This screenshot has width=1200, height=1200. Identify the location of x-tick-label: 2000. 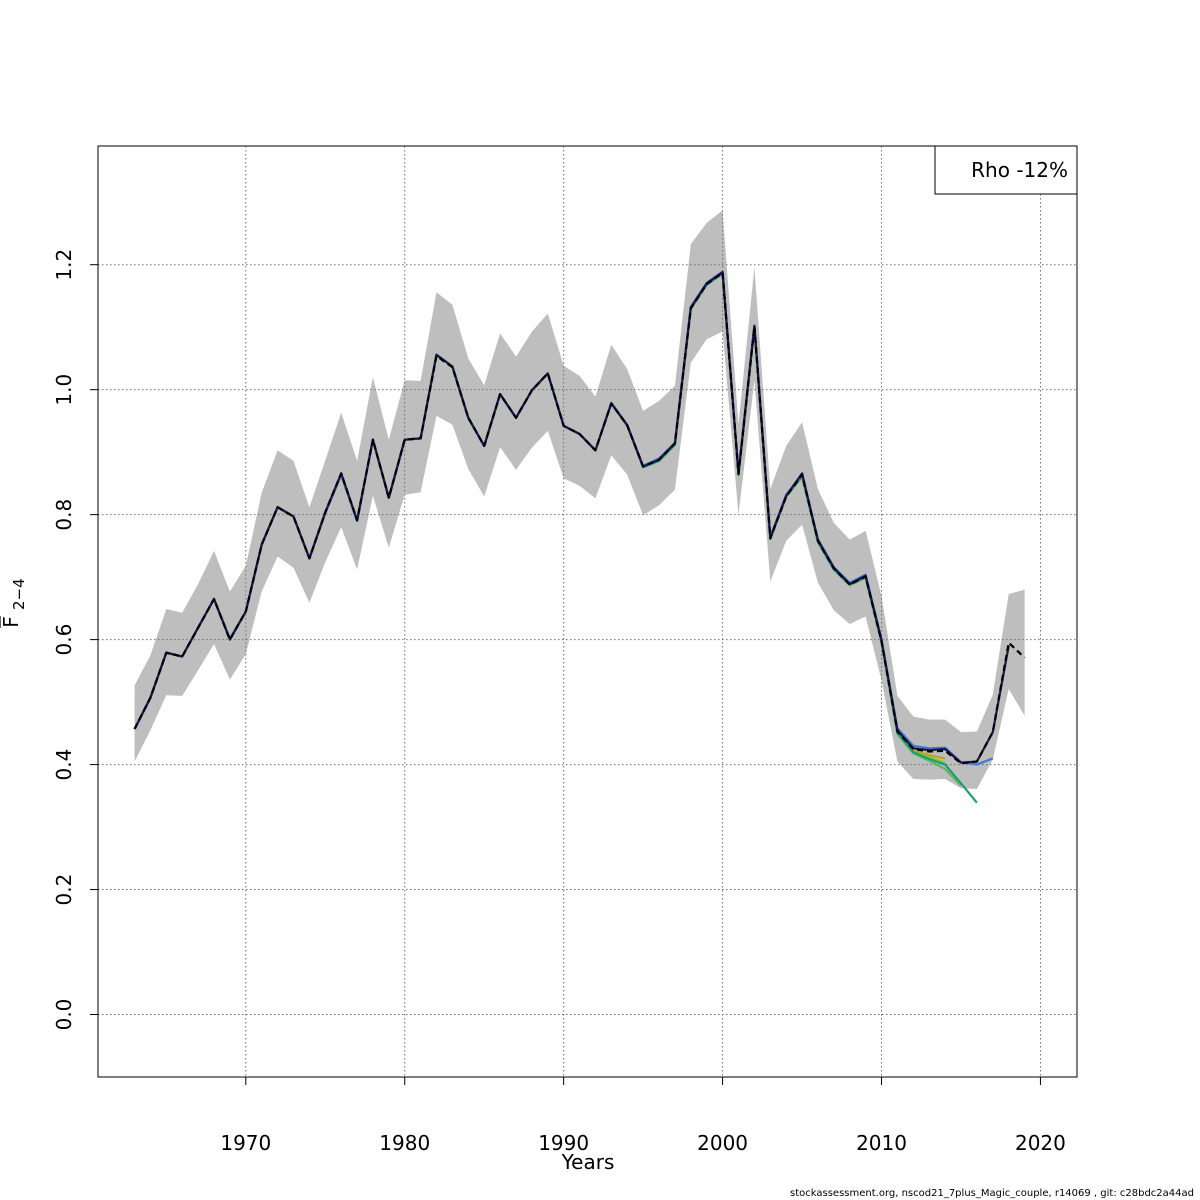
(722, 1143).